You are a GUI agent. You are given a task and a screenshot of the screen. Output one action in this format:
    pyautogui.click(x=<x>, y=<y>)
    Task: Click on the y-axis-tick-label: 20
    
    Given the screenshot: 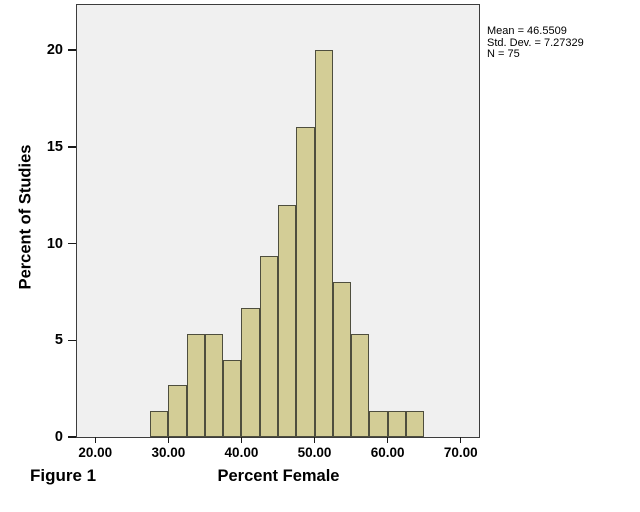 What is the action you would take?
    pyautogui.click(x=54, y=50)
    